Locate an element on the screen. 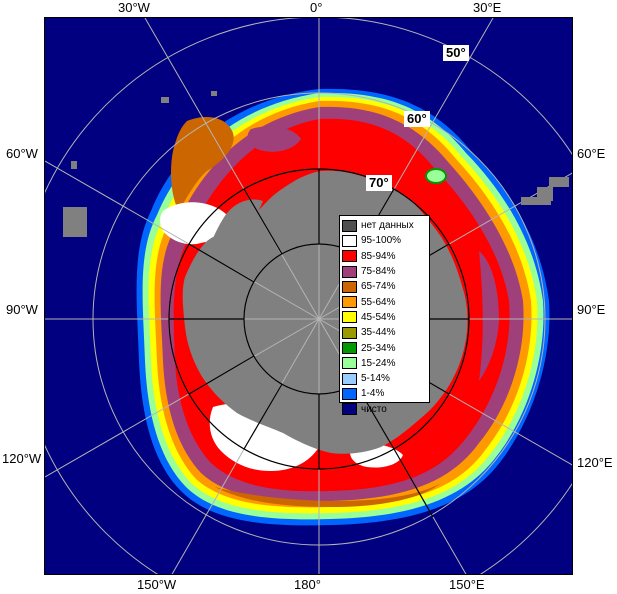 The image size is (617, 594). legend-label: 45-54% is located at coordinates (378, 317).